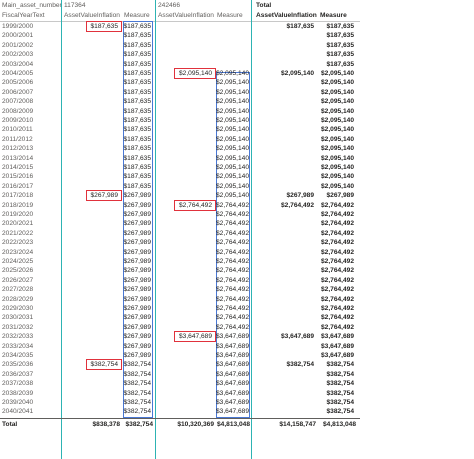 Image resolution: width=474 pixels, height=459 pixels. I want to click on fiscal-year-cell: 2007/2008, so click(18, 102).